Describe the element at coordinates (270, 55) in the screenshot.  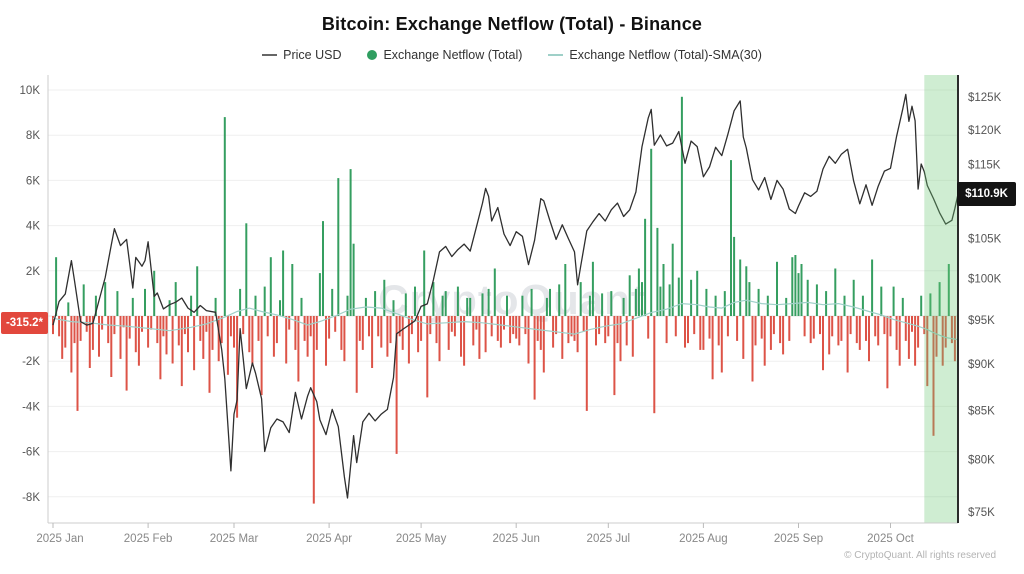
I see `price-line-swatch-icon` at that location.